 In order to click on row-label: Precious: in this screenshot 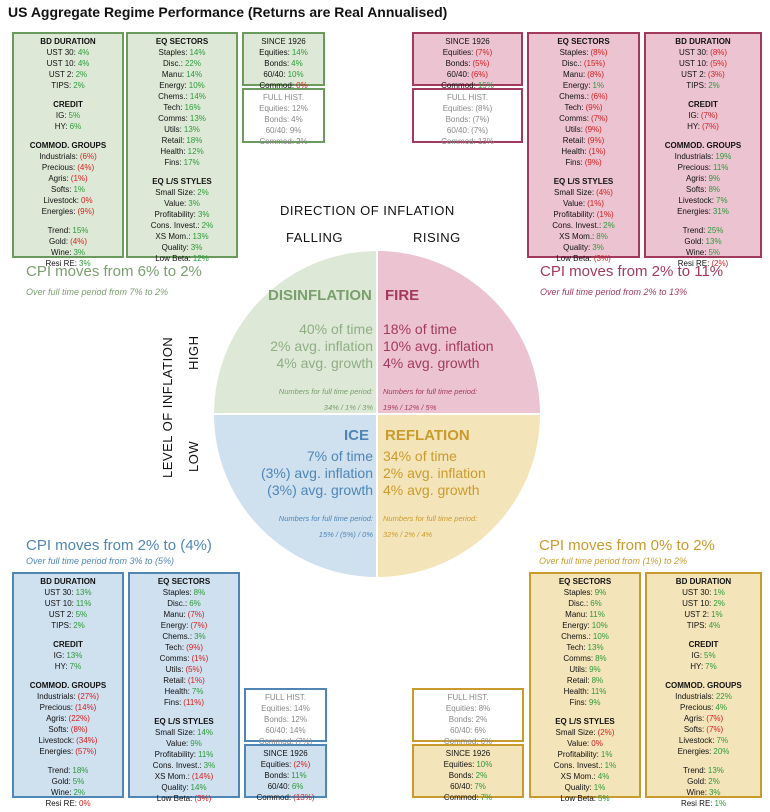, I will do `click(58, 167)`.